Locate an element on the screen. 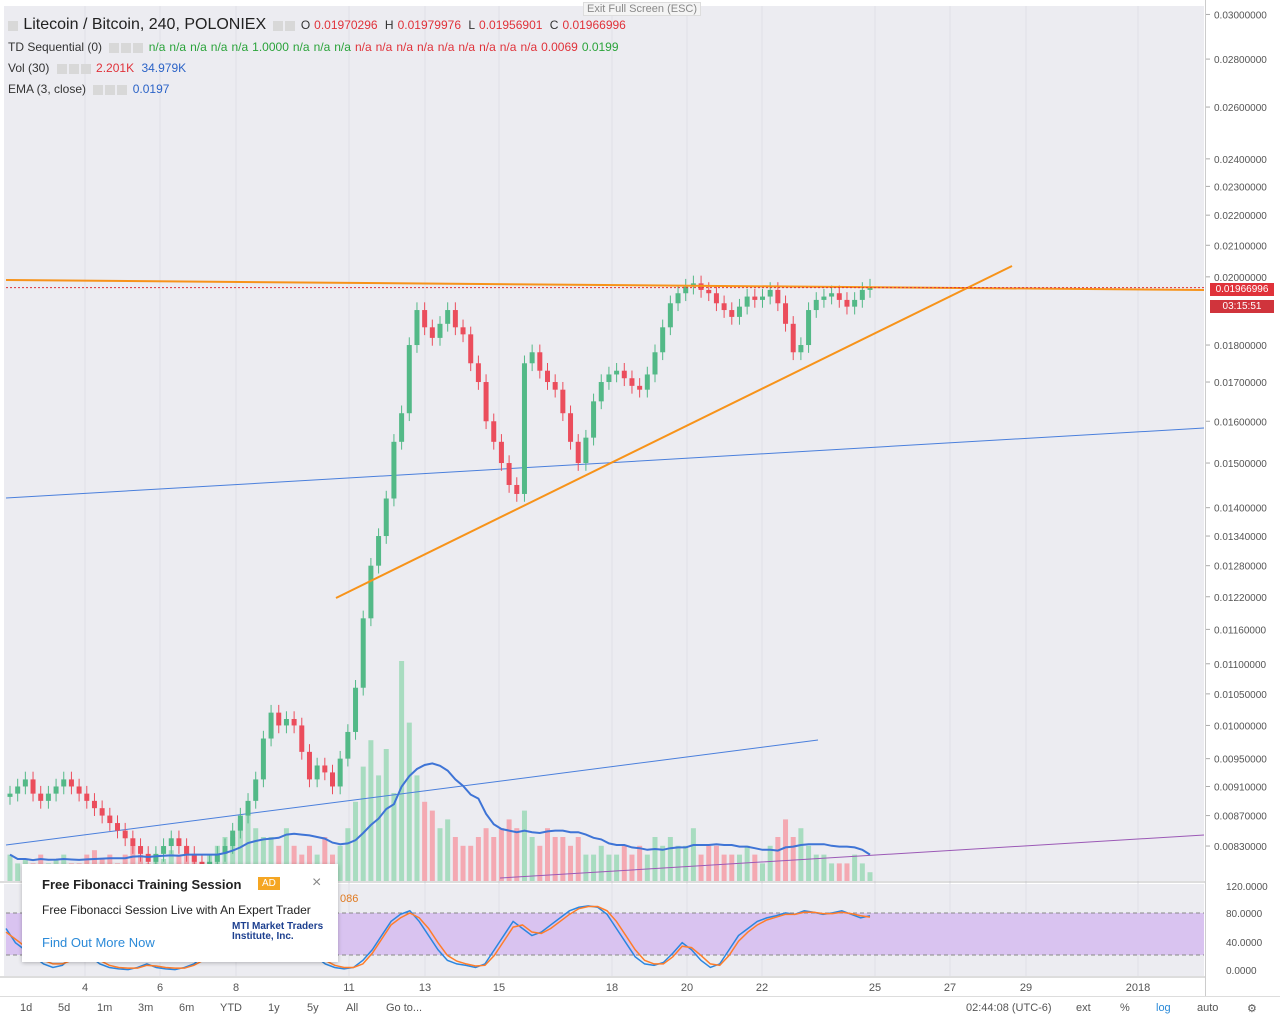 This screenshot has width=1280, height=1024. price-axis-label: 0.02200000 is located at coordinates (1240, 216).